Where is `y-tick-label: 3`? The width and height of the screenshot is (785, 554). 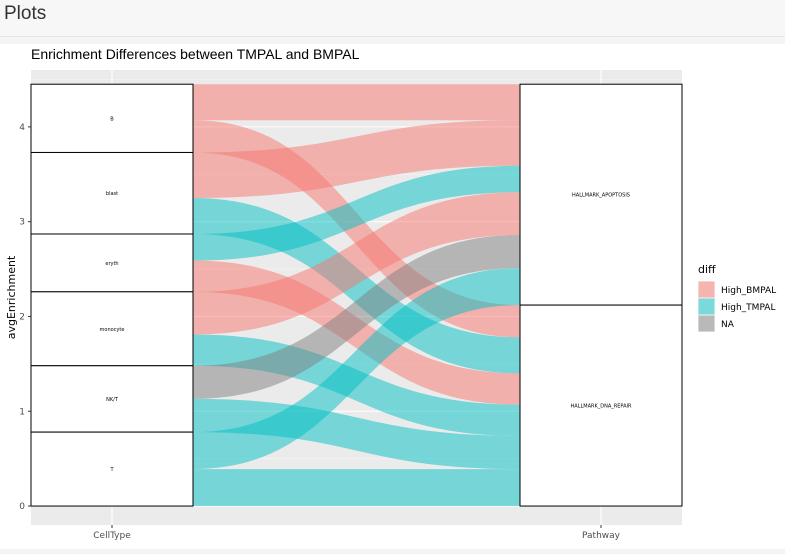
y-tick-label: 3 is located at coordinates (22, 223).